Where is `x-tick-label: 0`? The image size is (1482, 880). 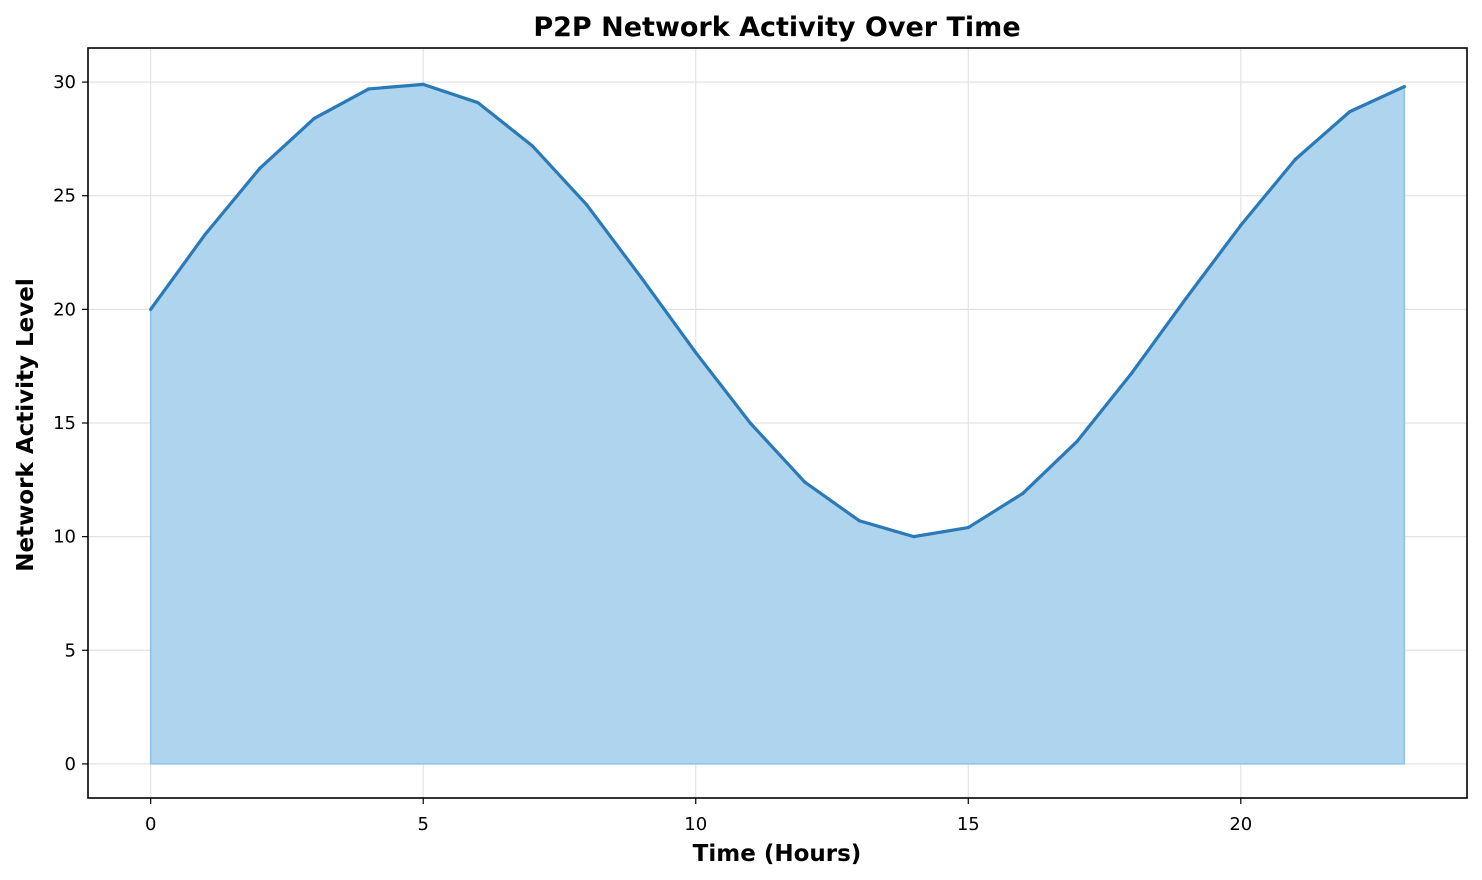
x-tick-label: 0 is located at coordinates (150, 824).